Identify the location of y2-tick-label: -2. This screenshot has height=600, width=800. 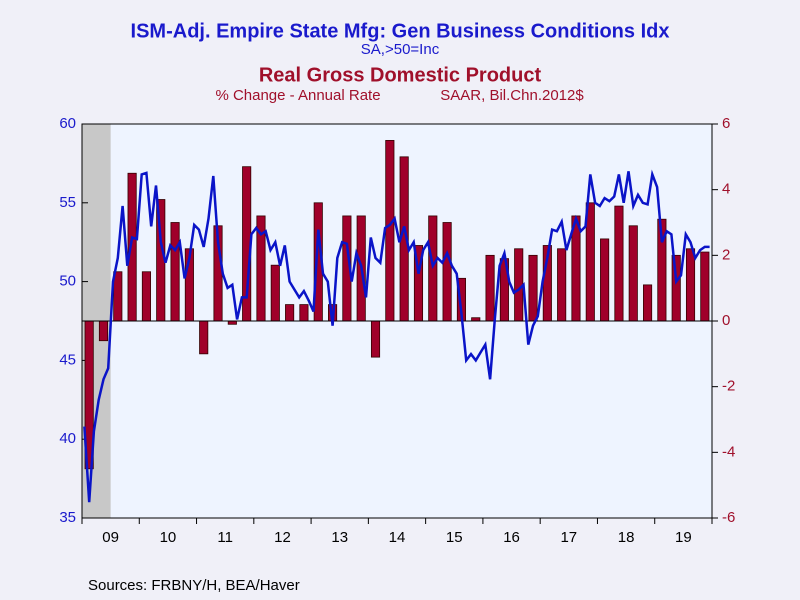
(728, 386).